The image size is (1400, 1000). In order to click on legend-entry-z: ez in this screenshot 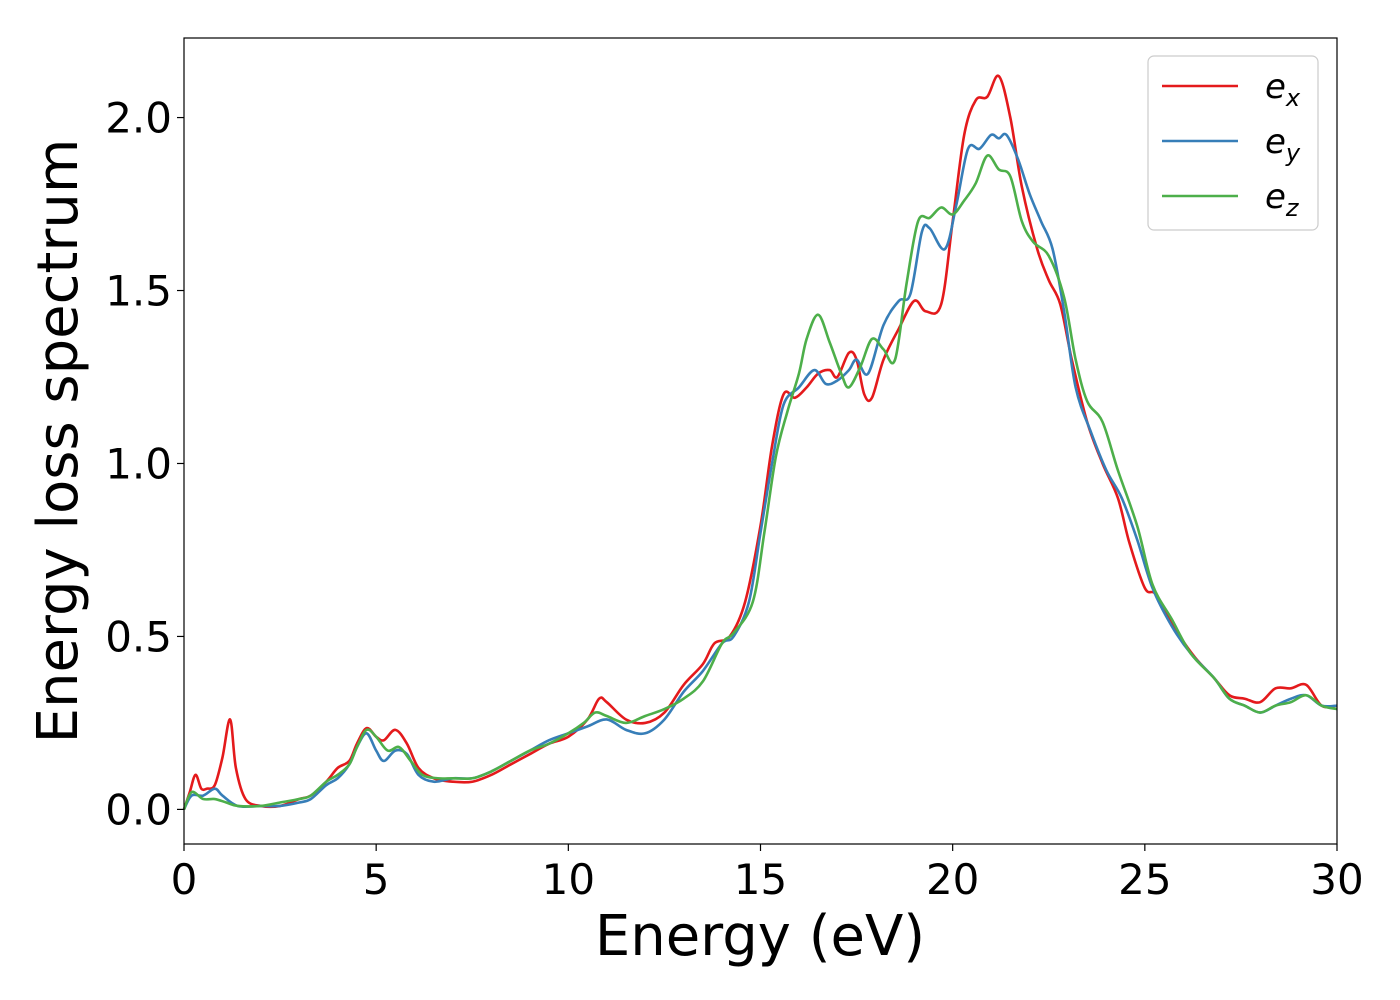, I will do `click(1231, 199)`.